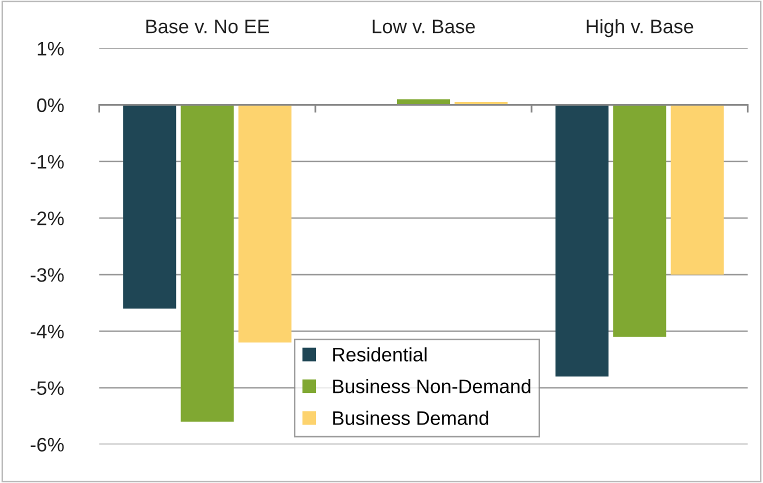 The width and height of the screenshot is (763, 483). Describe the element at coordinates (431, 386) in the screenshot. I see `legend-label: Business Non-Demand` at that location.